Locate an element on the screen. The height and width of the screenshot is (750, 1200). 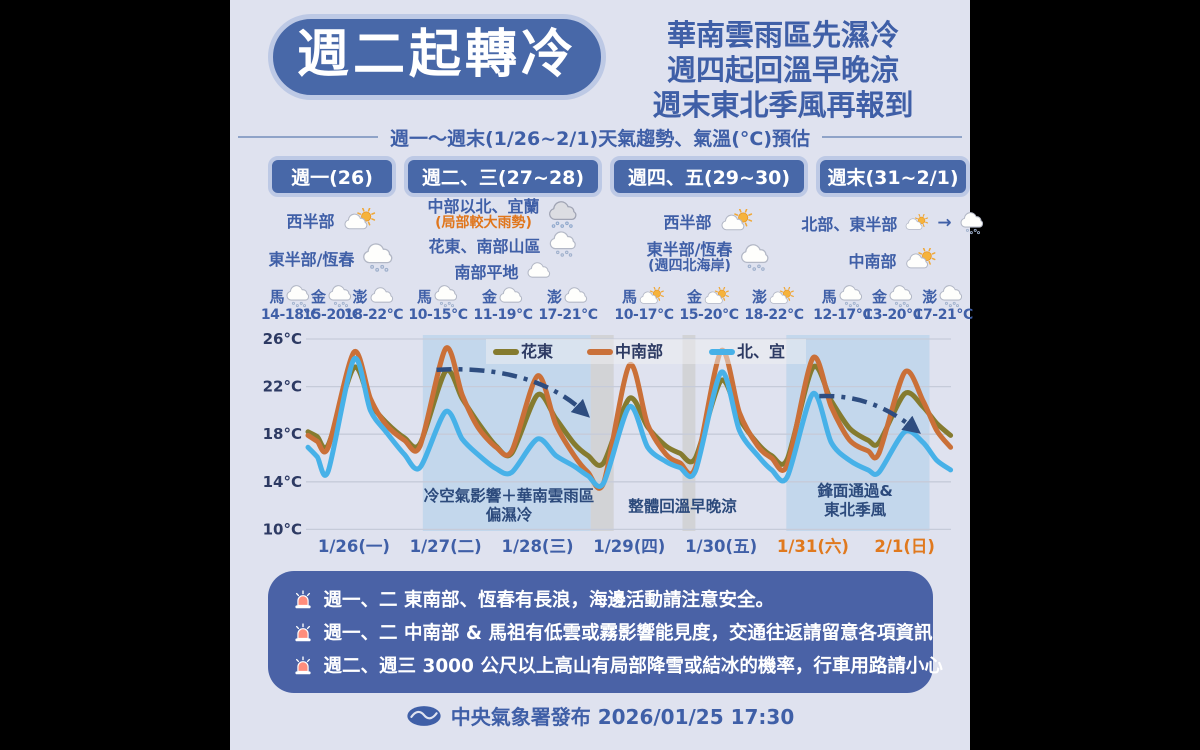
column-weekend: 週末(31~2/1) 北部、東半部 → 中南部 馬 12-17°C is located at coordinates (892, 242).